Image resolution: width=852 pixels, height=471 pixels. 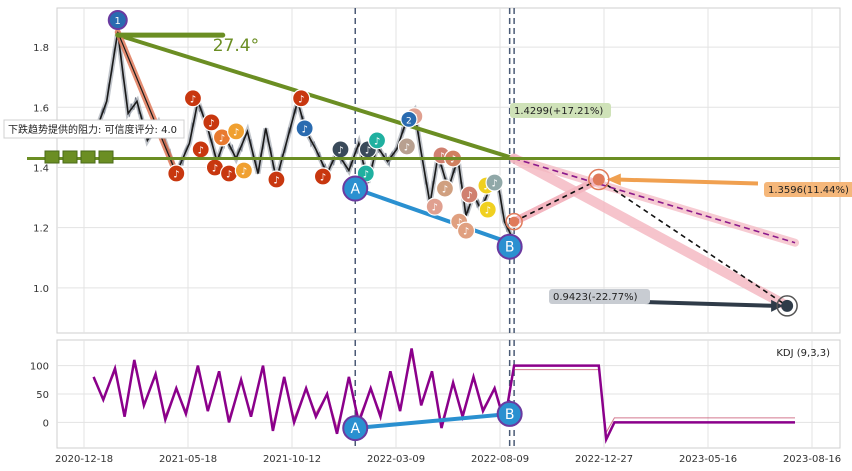 I want to click on point-1-marker, so click(x=117, y=20).